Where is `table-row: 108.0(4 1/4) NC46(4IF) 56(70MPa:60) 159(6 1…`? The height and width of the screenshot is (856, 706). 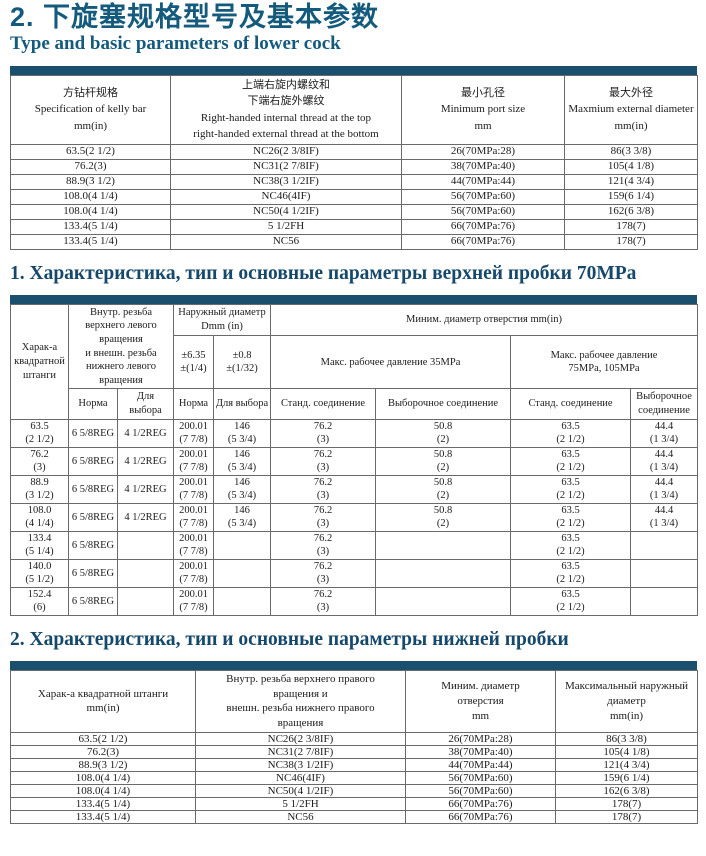
table-row: 108.0(4 1/4) NC46(4IF) 56(70MPa:60) 159(6 1… is located at coordinates (354, 196).